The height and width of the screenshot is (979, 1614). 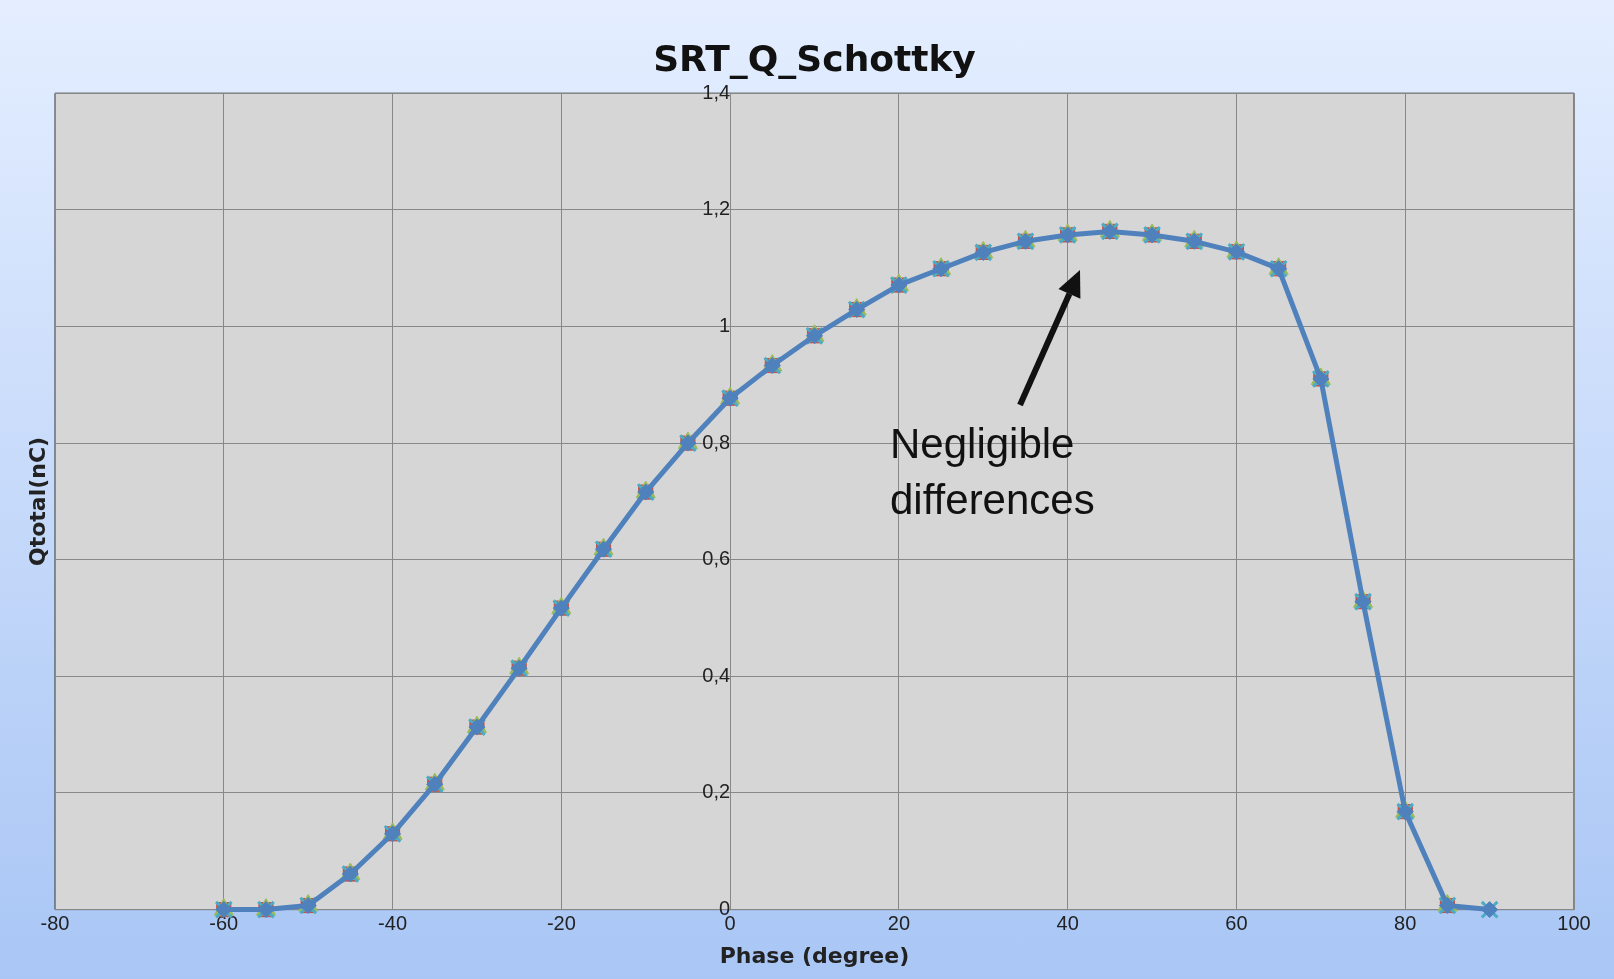 I want to click on x-tick-label: 60, so click(x=1236, y=923).